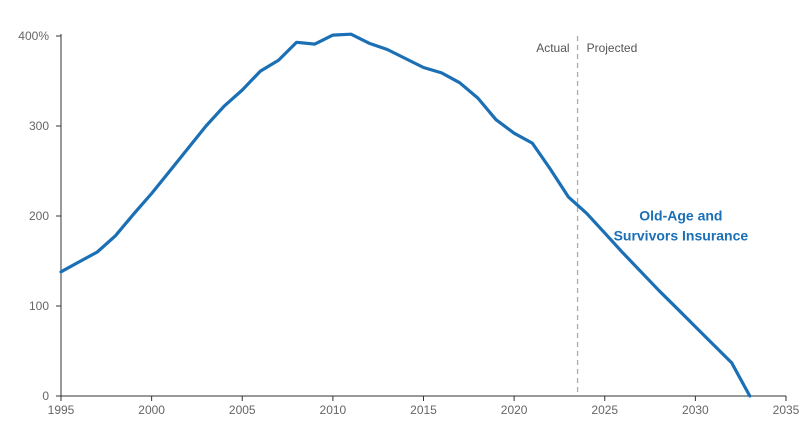  Describe the element at coordinates (242, 410) in the screenshot. I see `x-tick-label: 2005` at that location.